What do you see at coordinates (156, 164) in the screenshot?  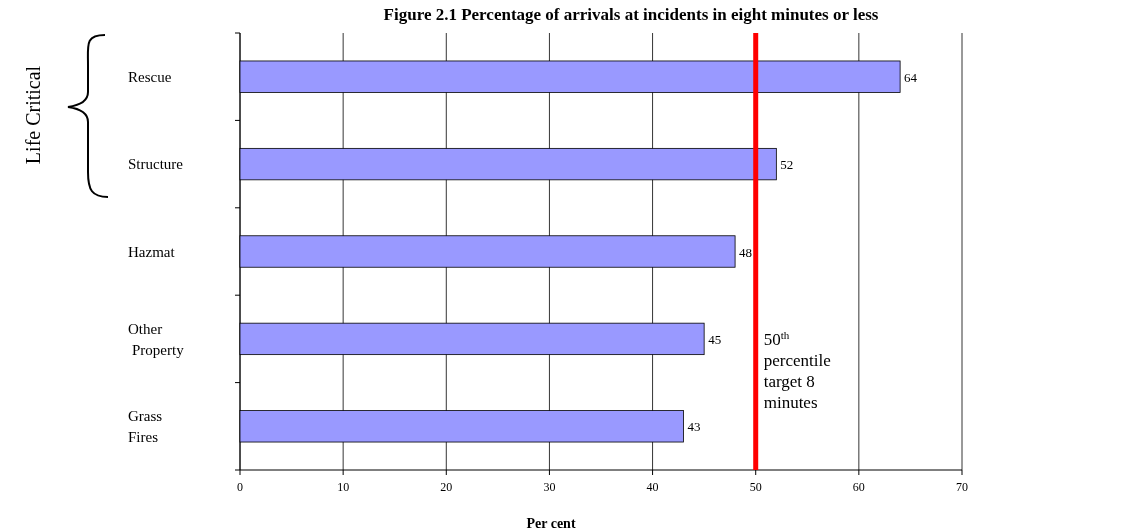 I see `y-tick-label: Structure` at bounding box center [156, 164].